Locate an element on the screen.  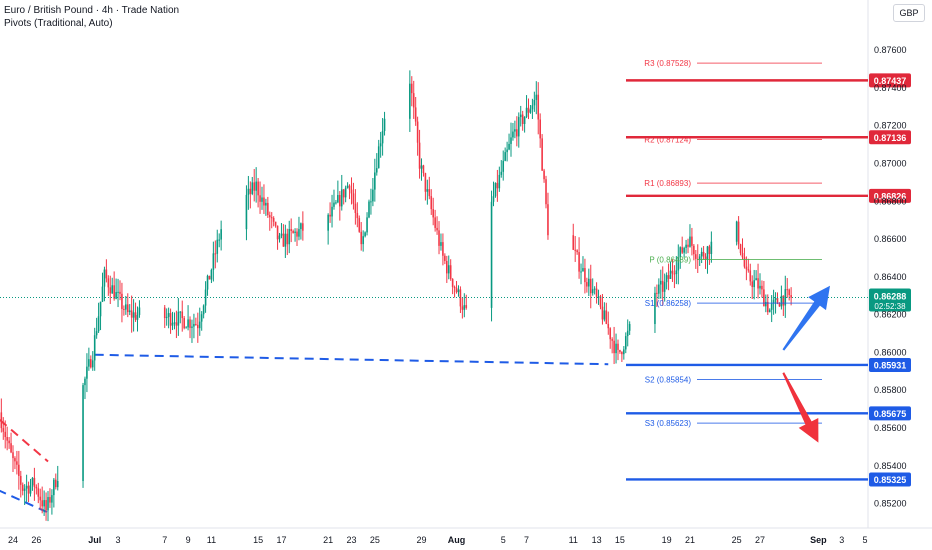
time-tick-label: 26 is located at coordinates (36, 540).